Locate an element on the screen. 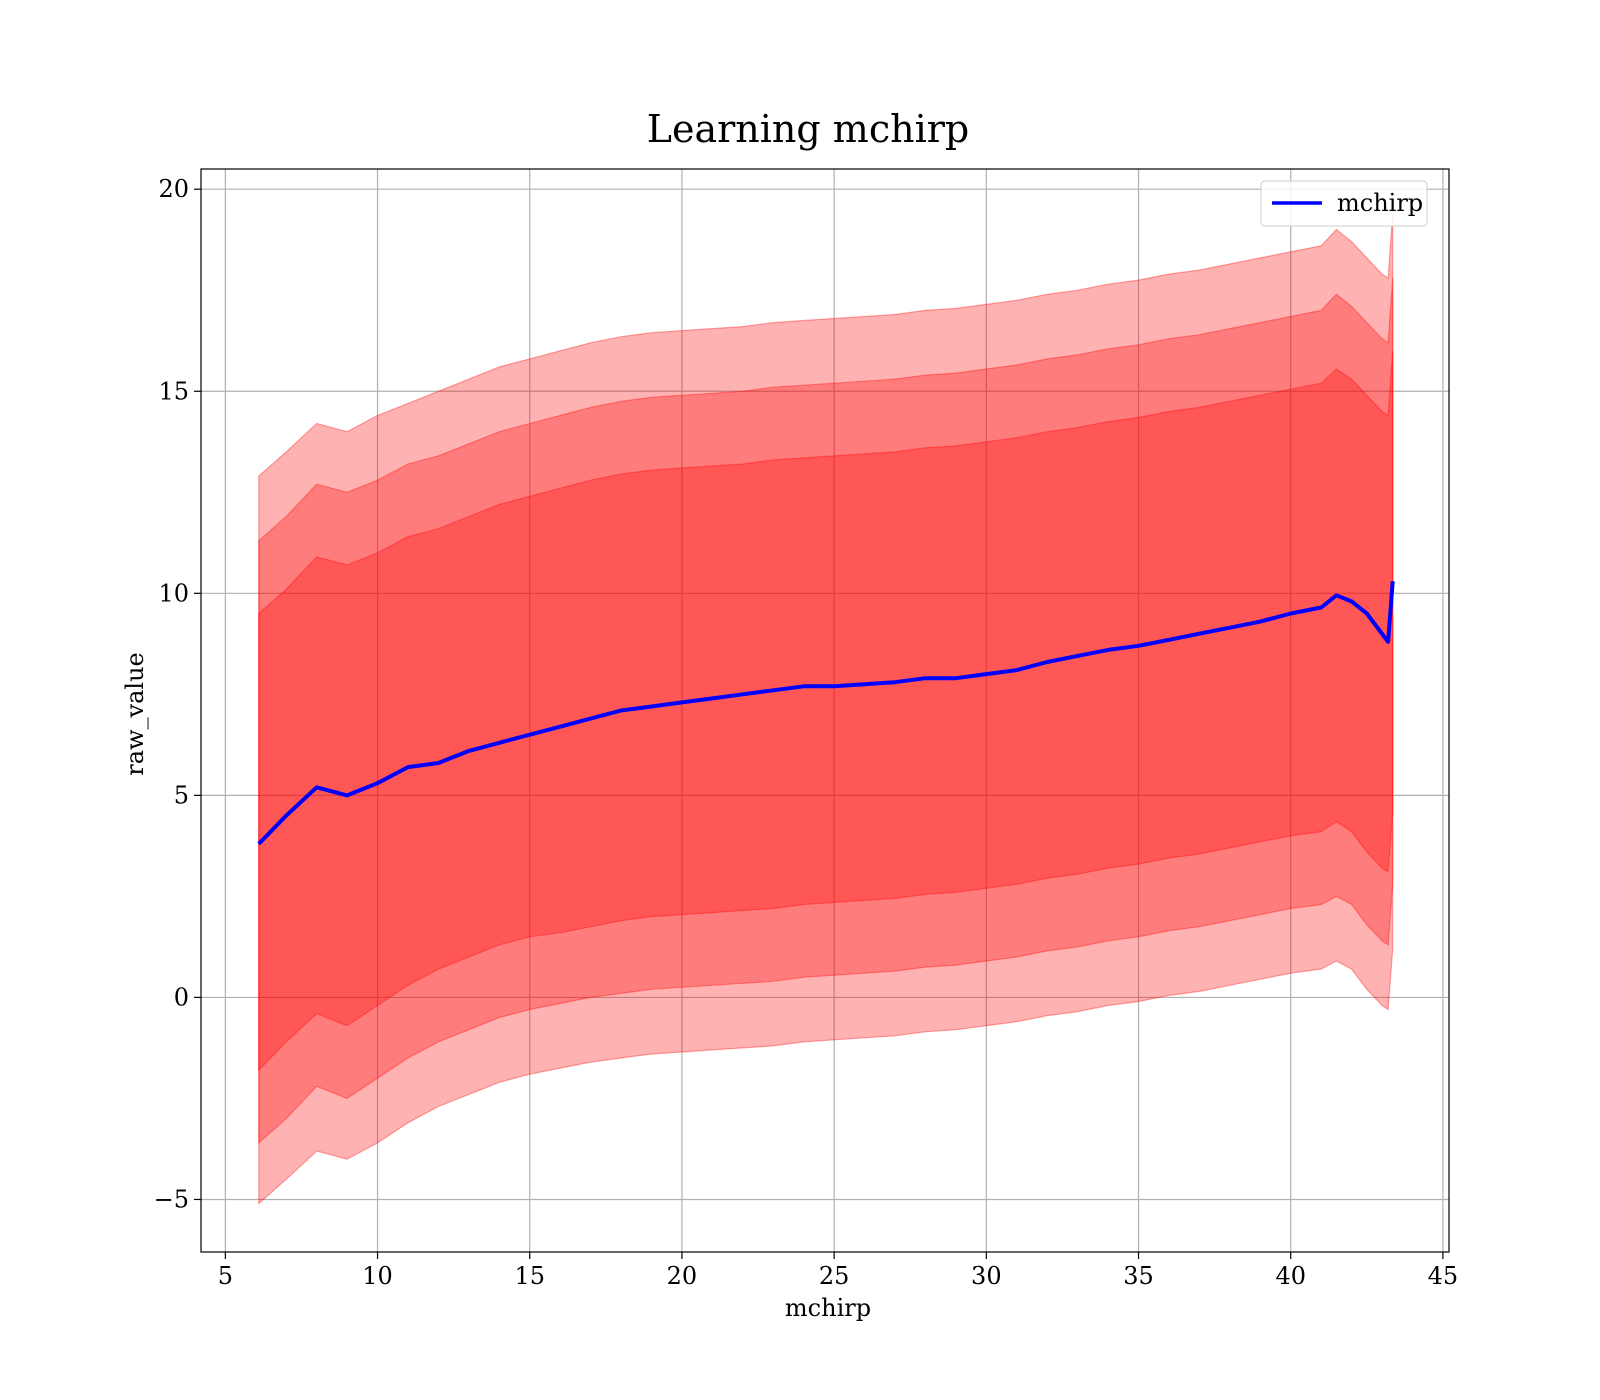 The width and height of the screenshot is (1600, 1400). x-tick-label: 35 is located at coordinates (1138, 1276).